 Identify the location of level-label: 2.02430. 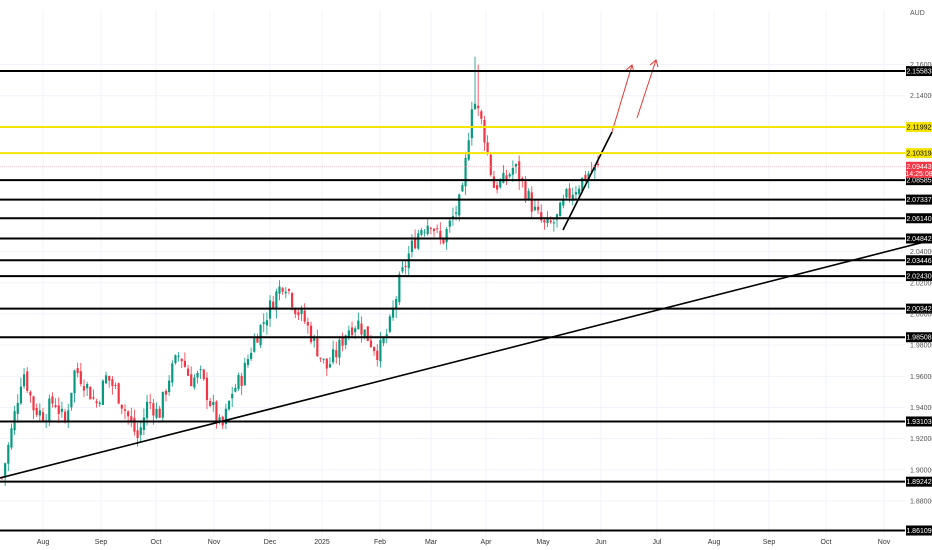
(918, 277).